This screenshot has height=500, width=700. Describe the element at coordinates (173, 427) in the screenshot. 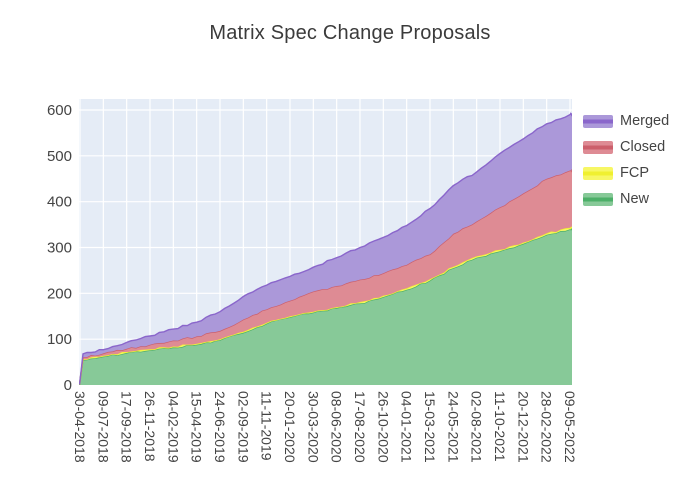

I see `x-tick-label: 04-02-2019` at that location.